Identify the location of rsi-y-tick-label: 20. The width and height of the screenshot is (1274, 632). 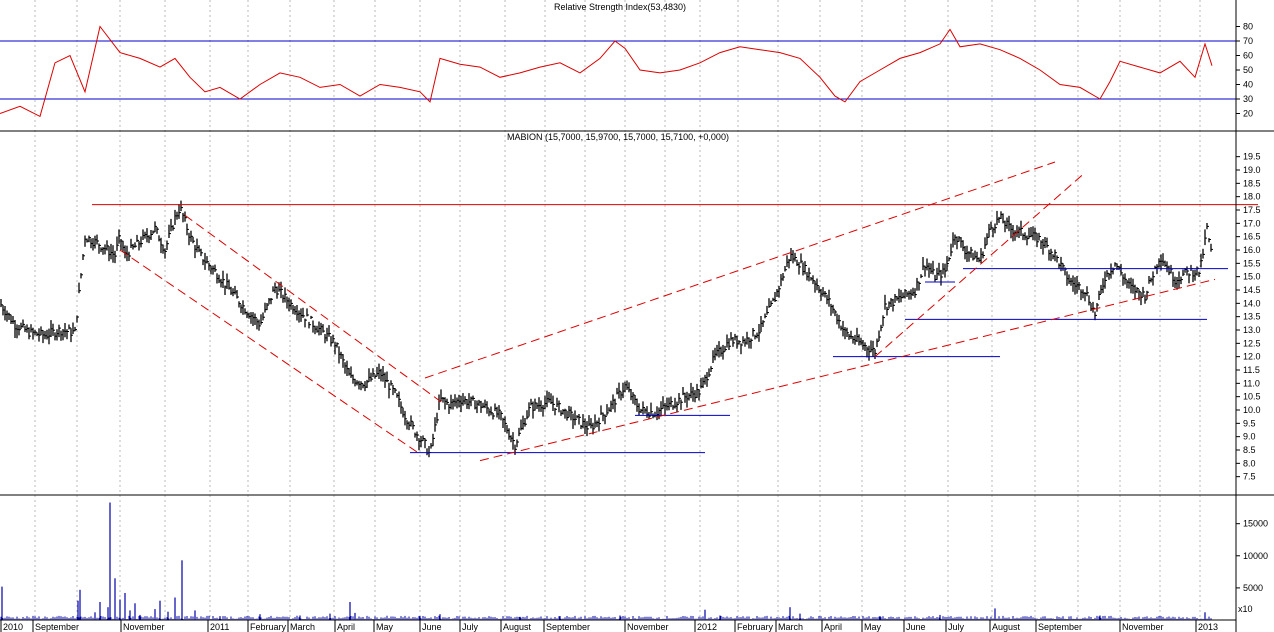
(1248, 114).